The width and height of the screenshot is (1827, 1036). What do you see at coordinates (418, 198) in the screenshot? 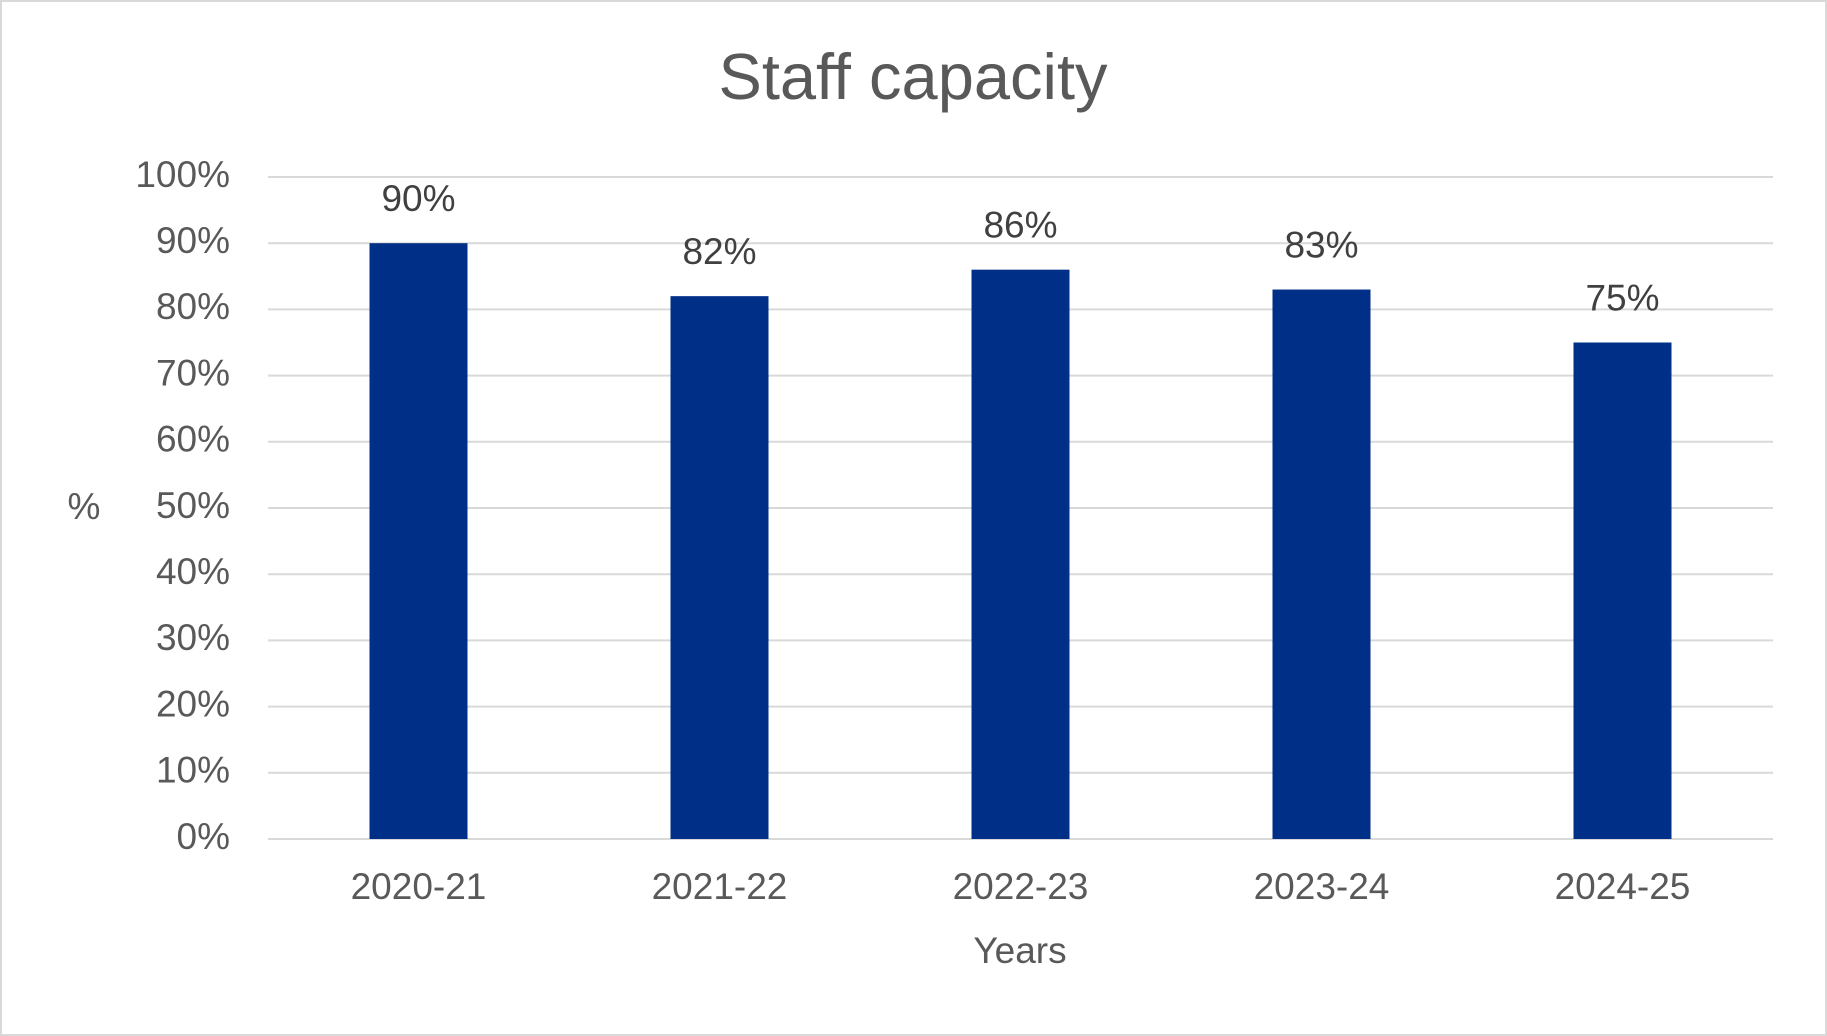
I see `data-label: 90%` at bounding box center [418, 198].